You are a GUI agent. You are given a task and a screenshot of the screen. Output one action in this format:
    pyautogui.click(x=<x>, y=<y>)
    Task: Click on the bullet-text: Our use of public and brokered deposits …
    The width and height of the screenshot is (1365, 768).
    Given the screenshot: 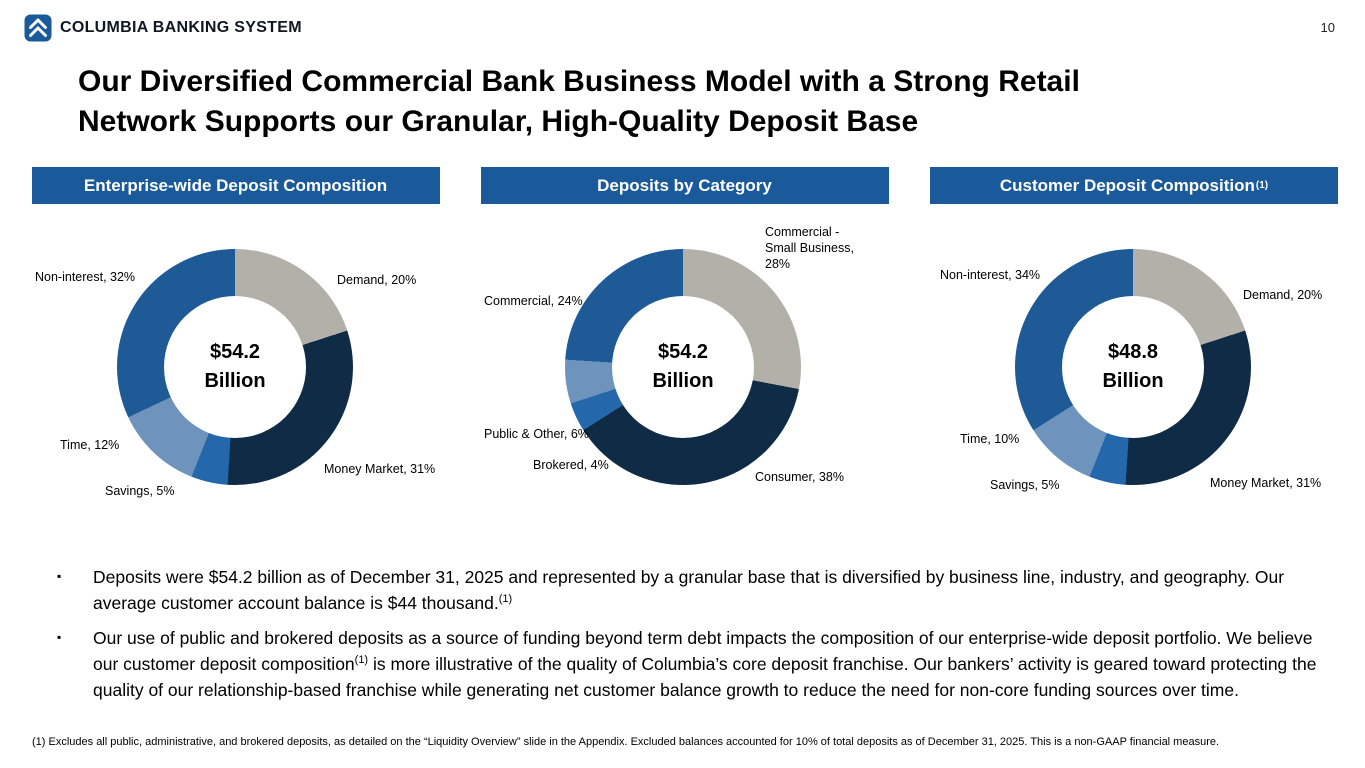 What is the action you would take?
    pyautogui.click(x=713, y=664)
    